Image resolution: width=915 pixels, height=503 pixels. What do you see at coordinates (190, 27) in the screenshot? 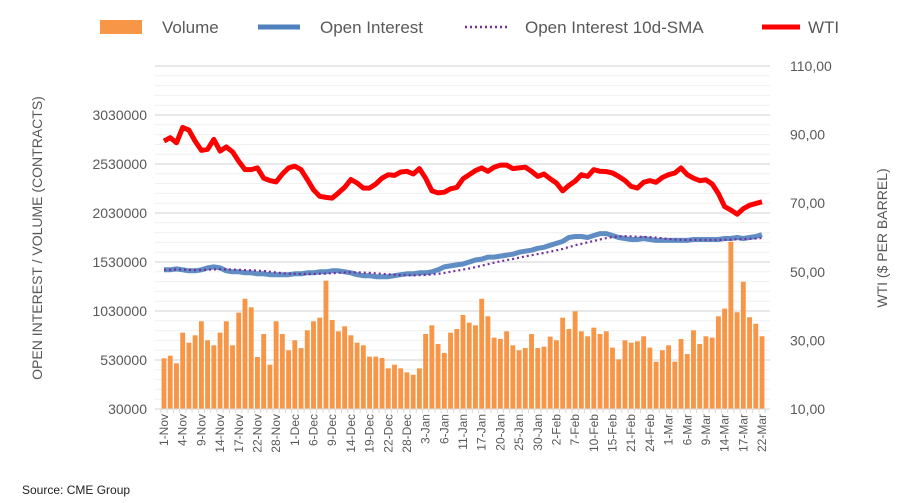
I see `legend-volume-label: Volume` at bounding box center [190, 27].